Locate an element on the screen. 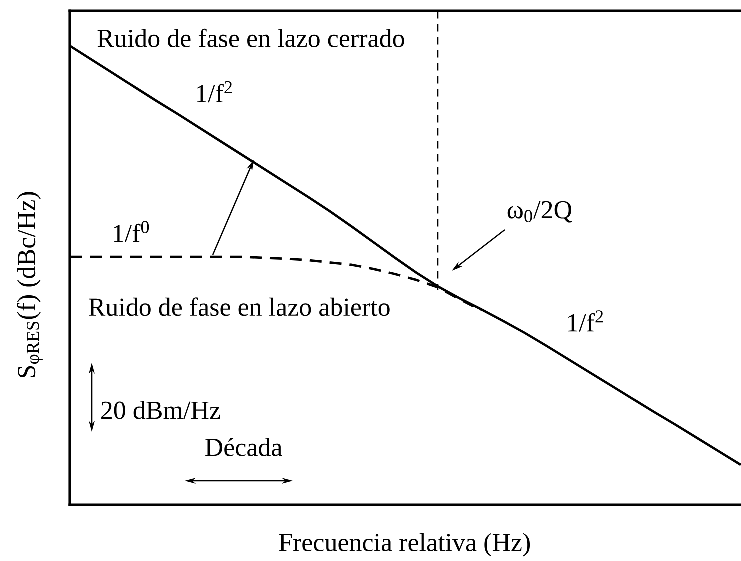 The height and width of the screenshot is (561, 741). y-axis-title: S$_{φRES}$(f) (dBc/Hz) is located at coordinates (30, 285).